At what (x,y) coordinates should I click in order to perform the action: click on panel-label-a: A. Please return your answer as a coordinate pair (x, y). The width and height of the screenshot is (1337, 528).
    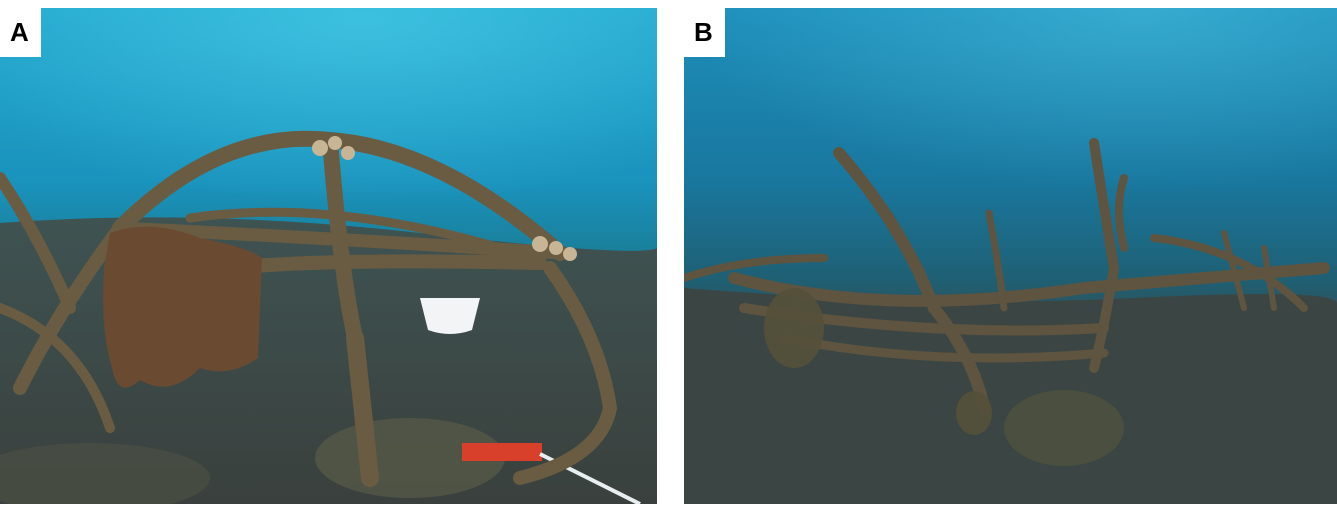
    Looking at the image, I should click on (20, 32).